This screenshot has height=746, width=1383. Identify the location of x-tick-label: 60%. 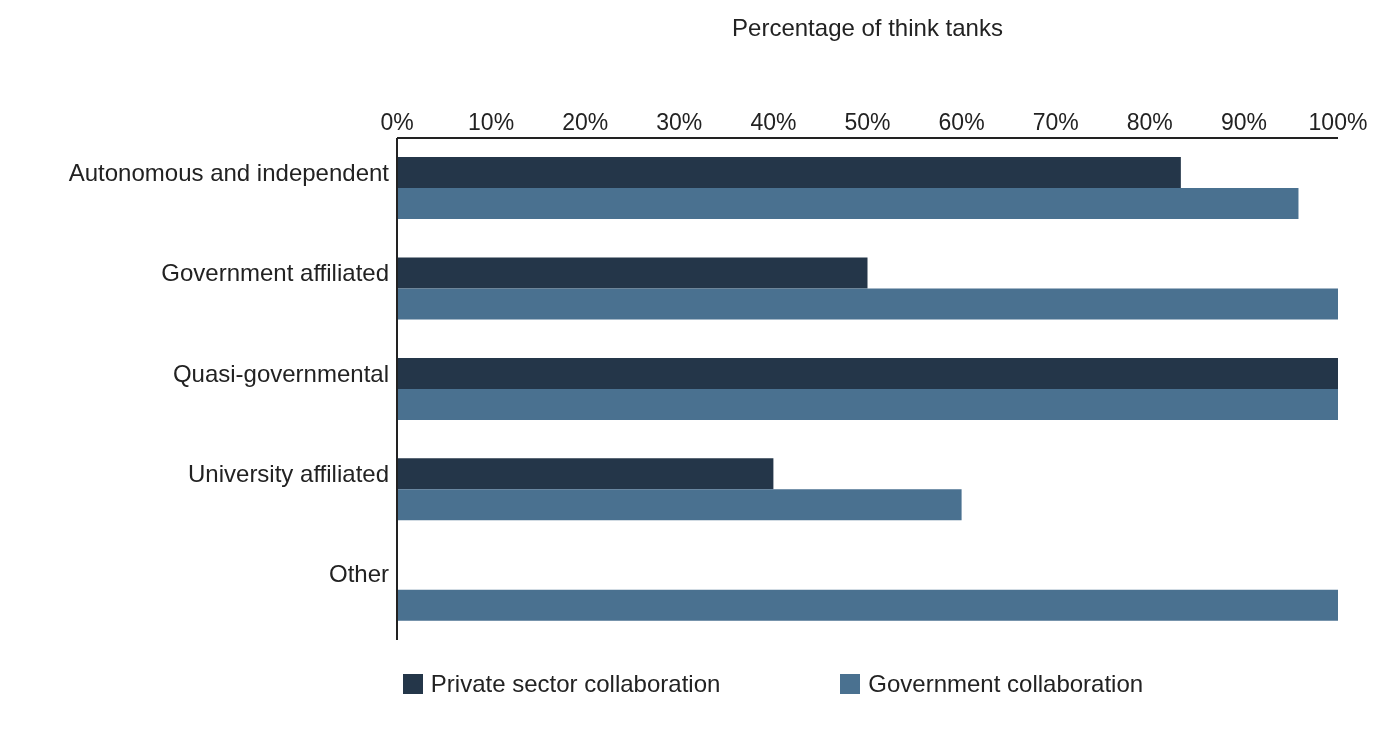
(961, 122).